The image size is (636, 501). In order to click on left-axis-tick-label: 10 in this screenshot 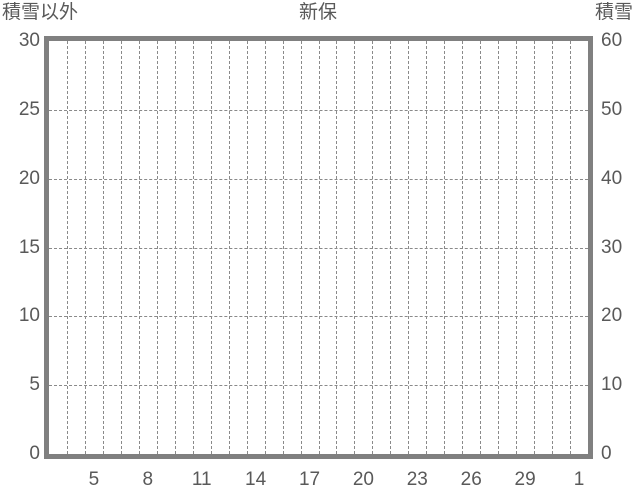, I will do `click(29, 316)`.